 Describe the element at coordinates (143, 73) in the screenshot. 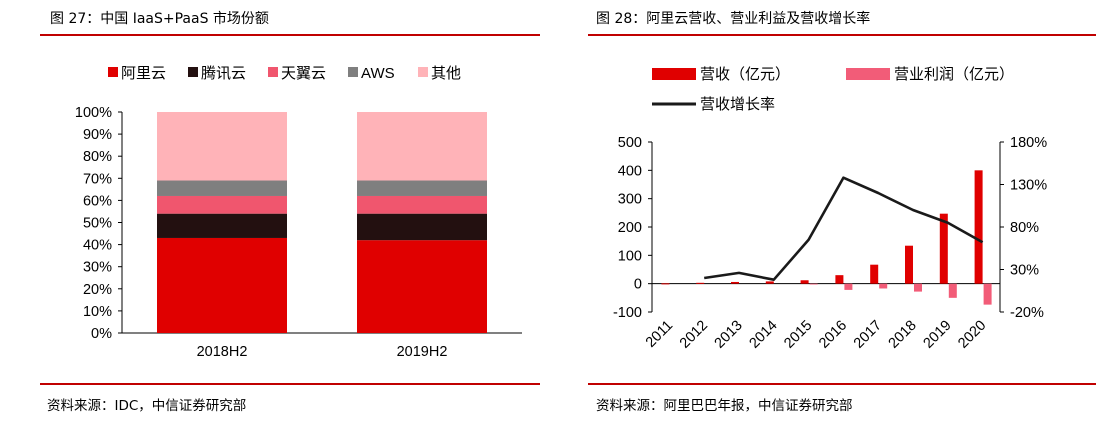

I see `legend-label: 阿里云` at that location.